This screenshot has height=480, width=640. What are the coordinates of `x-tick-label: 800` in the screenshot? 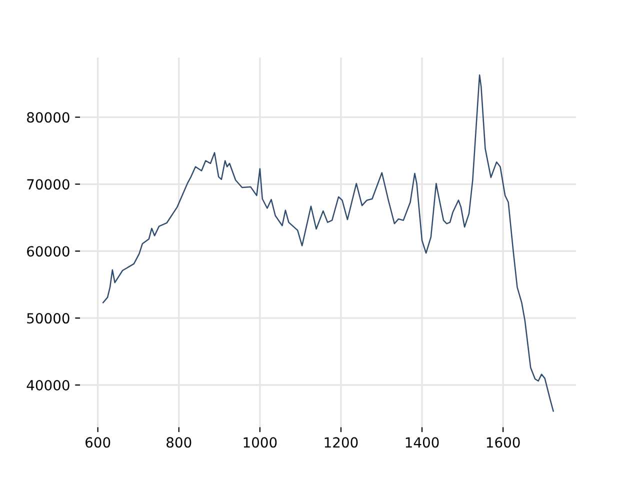 It's located at (179, 442).